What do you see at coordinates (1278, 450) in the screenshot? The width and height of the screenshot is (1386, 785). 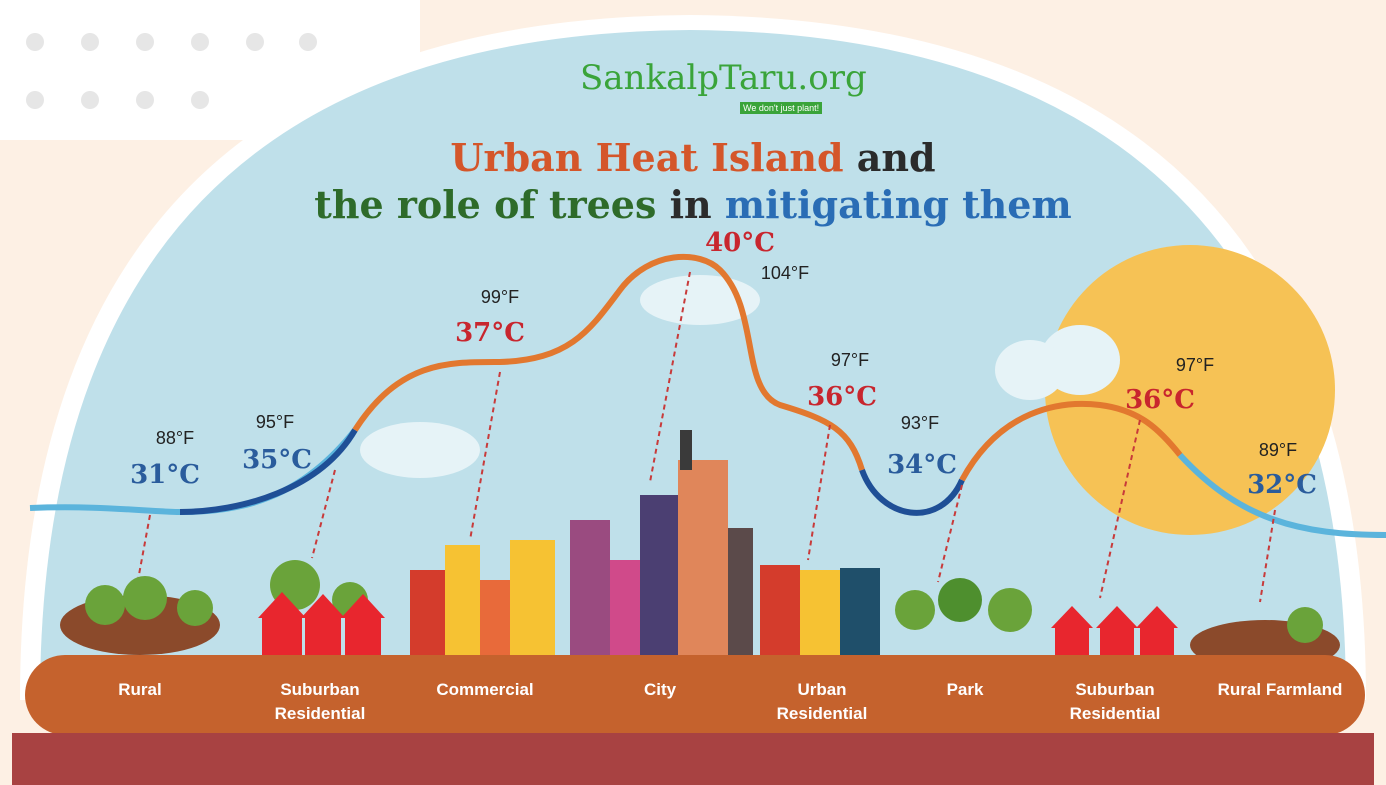 I see `fahrenheit: 89°F` at bounding box center [1278, 450].